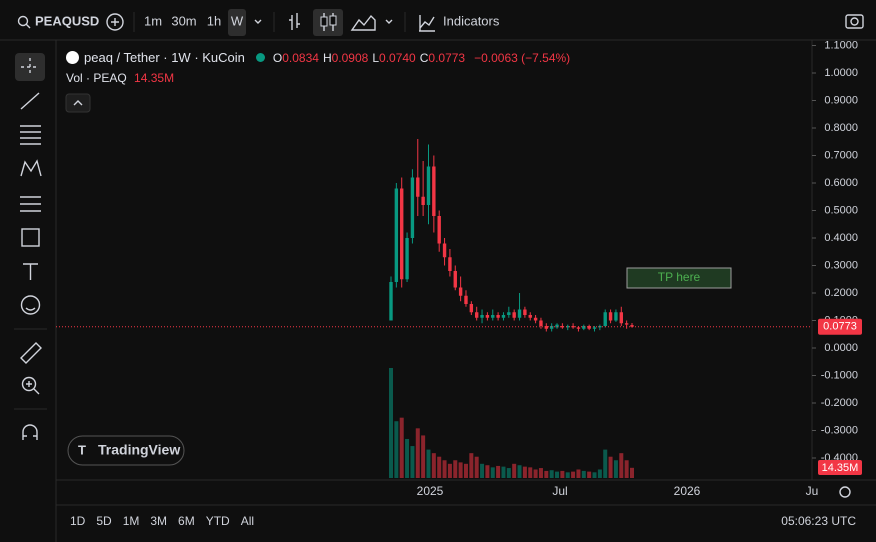 This screenshot has width=876, height=542. I want to click on ohlc-key: L, so click(376, 57).